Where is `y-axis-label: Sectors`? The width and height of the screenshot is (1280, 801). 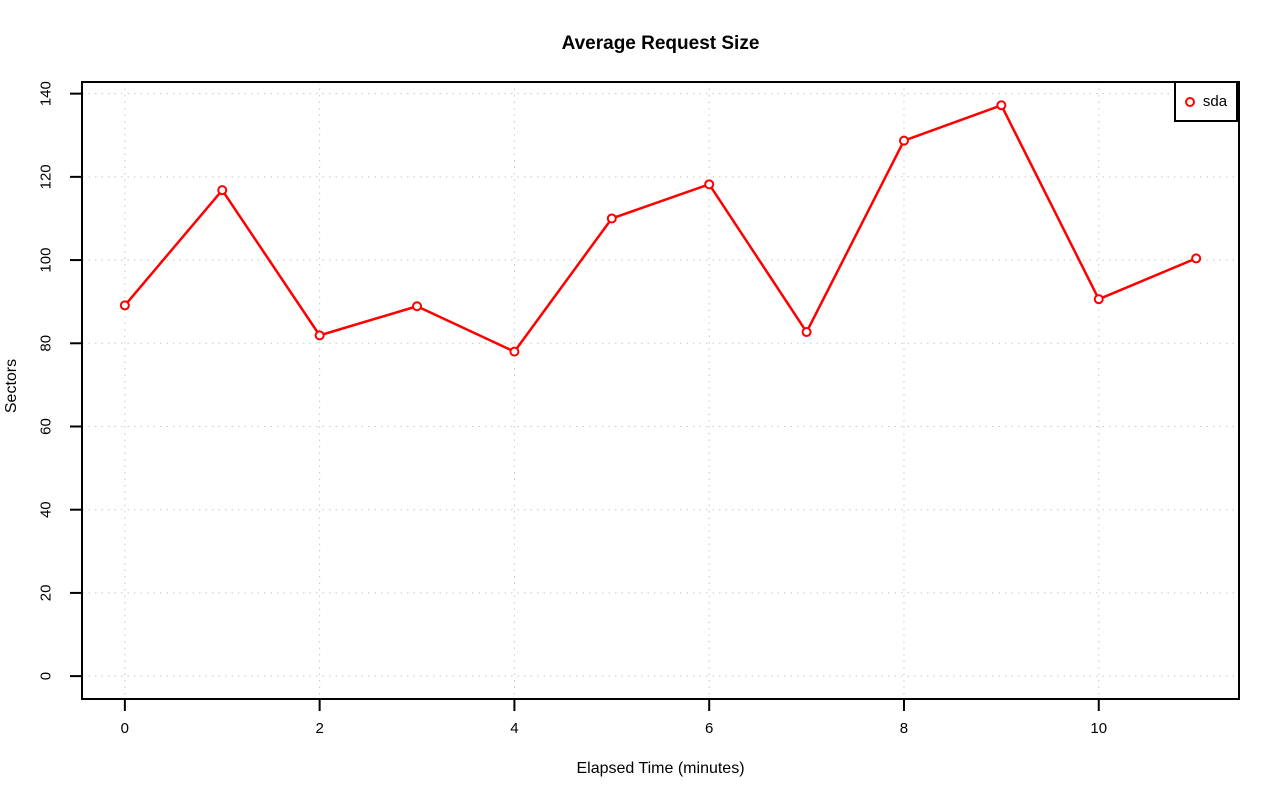 y-axis-label: Sectors is located at coordinates (11, 386).